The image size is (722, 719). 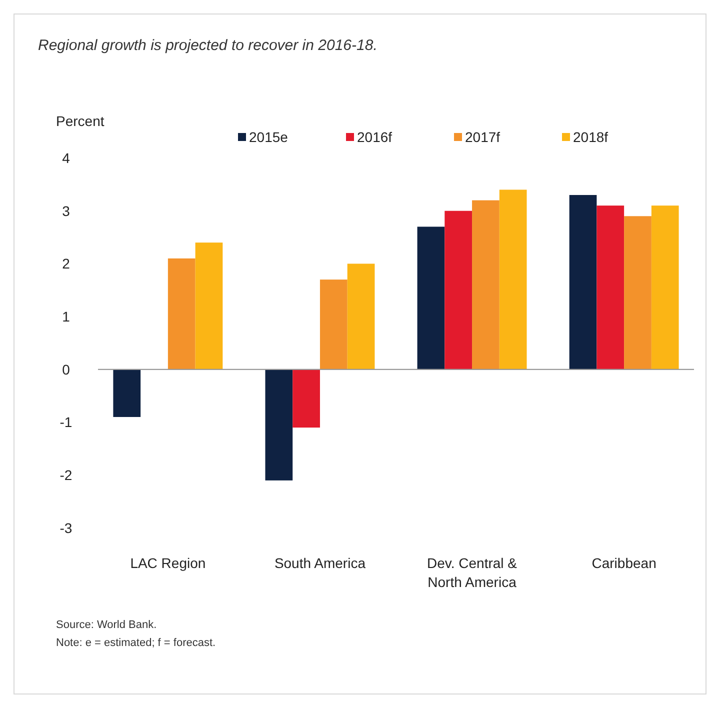 What do you see at coordinates (66, 422) in the screenshot?
I see `y-tick-label: -1` at bounding box center [66, 422].